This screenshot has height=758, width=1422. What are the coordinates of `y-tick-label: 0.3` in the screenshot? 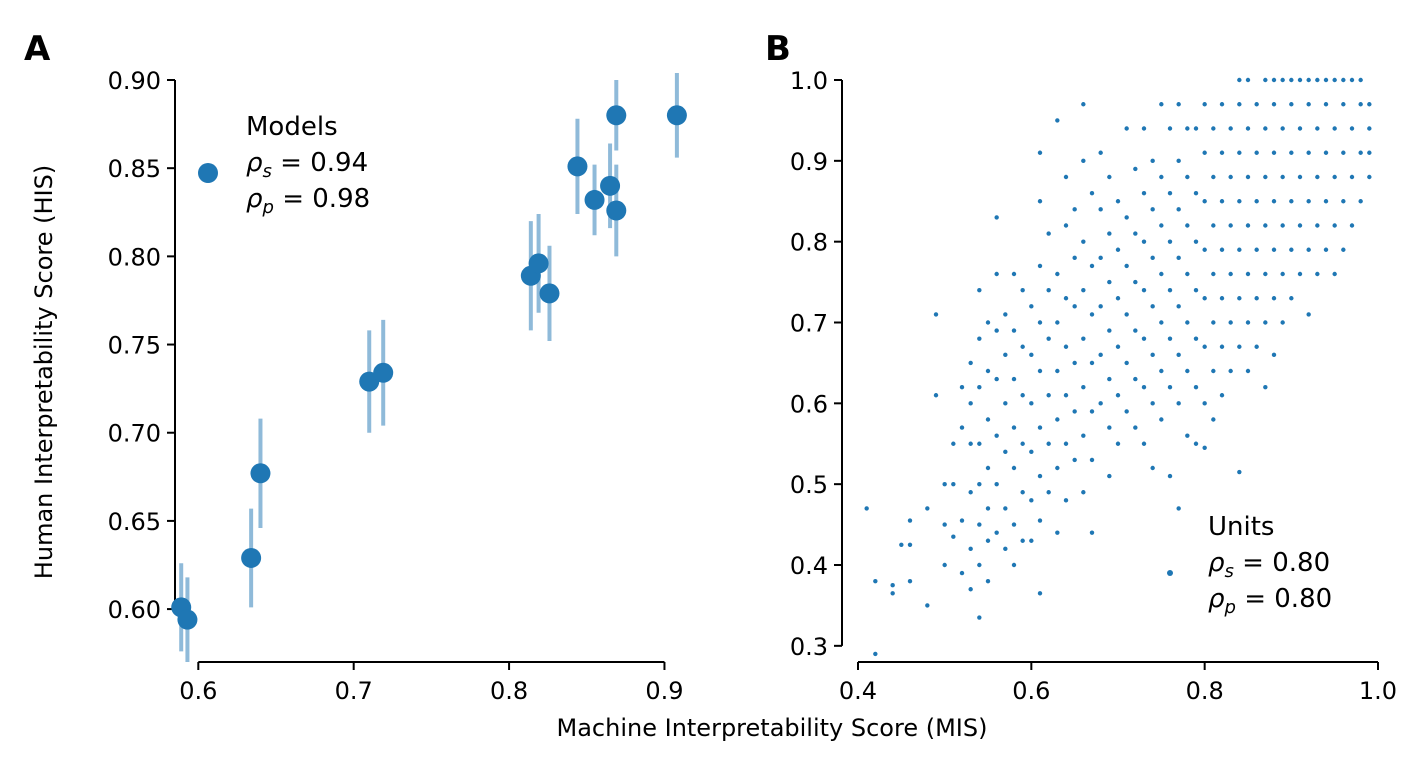 It's located at (809, 647).